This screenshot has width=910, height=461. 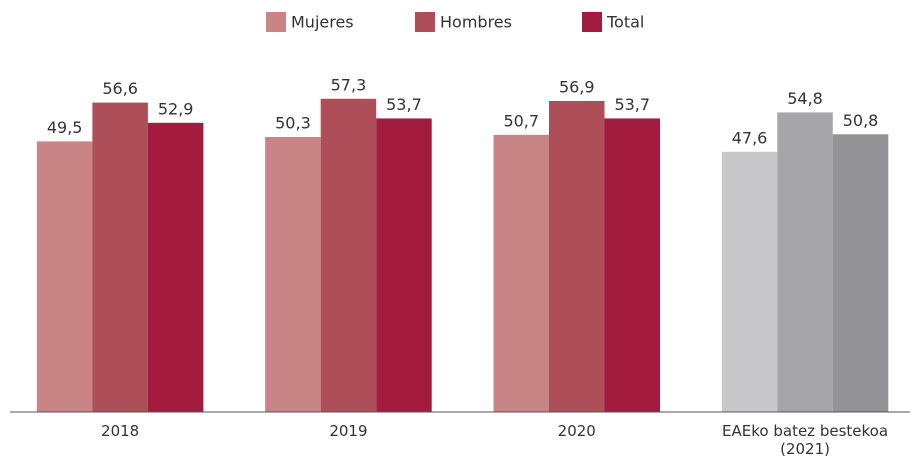 What do you see at coordinates (65, 127) in the screenshot?
I see `value-label: 49,5` at bounding box center [65, 127].